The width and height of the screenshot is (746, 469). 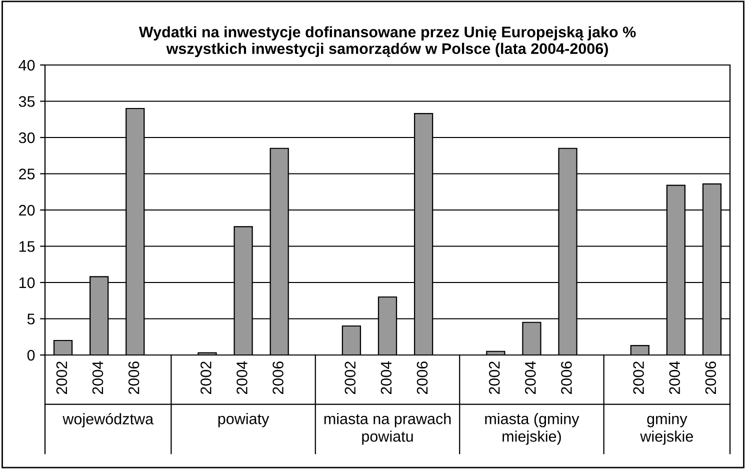 What do you see at coordinates (26, 65) in the screenshot?
I see `y-tick-label: 40` at bounding box center [26, 65].